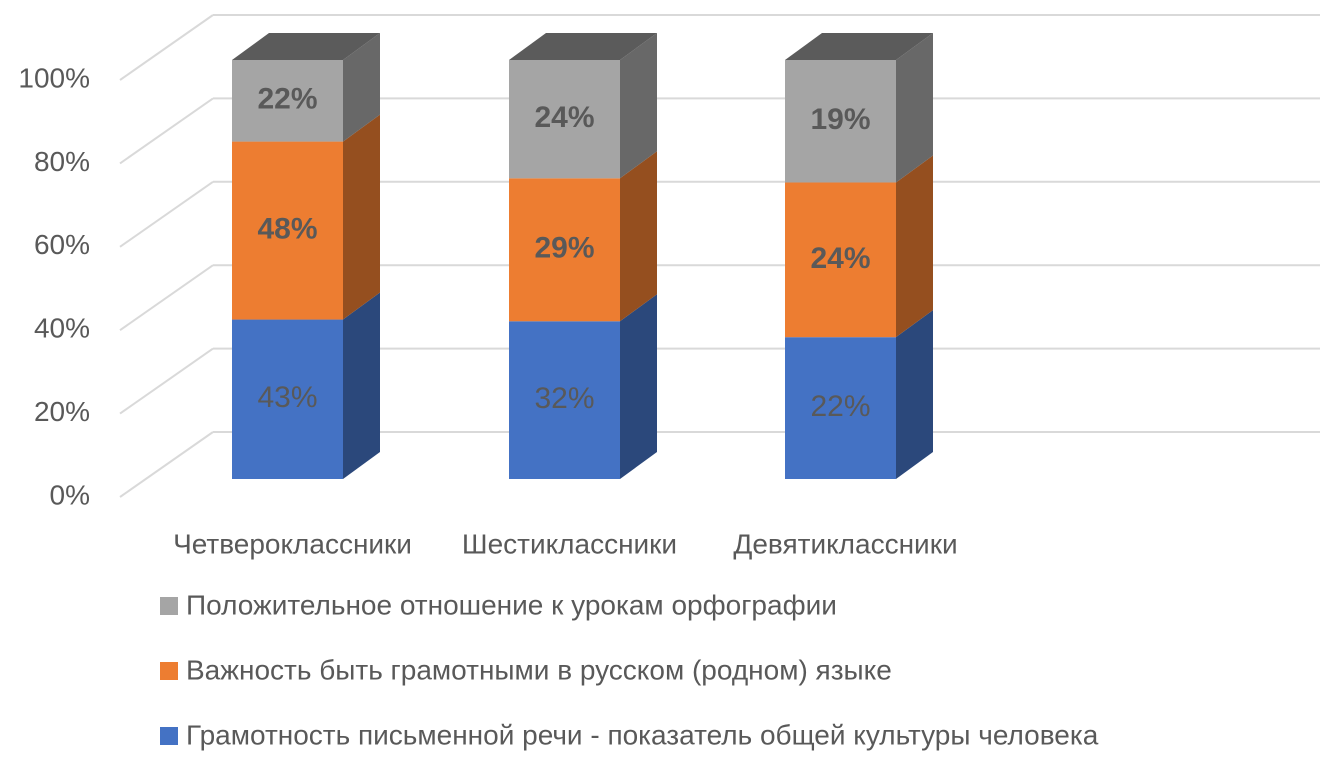 The image size is (1337, 765). What do you see at coordinates (62, 244) in the screenshot?
I see `y-tick-label: 60%` at bounding box center [62, 244].